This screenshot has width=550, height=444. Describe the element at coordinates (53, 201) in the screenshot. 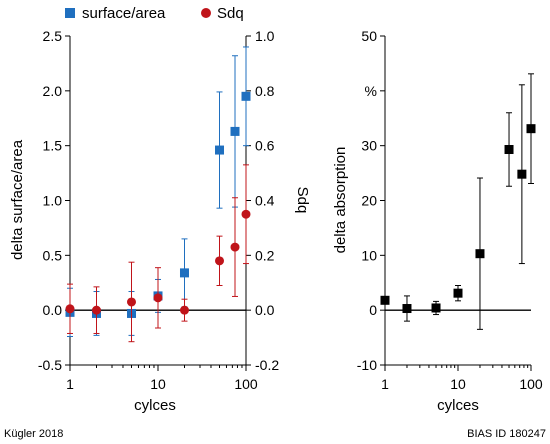

I see `y-tick-label: 1.0` at that location.